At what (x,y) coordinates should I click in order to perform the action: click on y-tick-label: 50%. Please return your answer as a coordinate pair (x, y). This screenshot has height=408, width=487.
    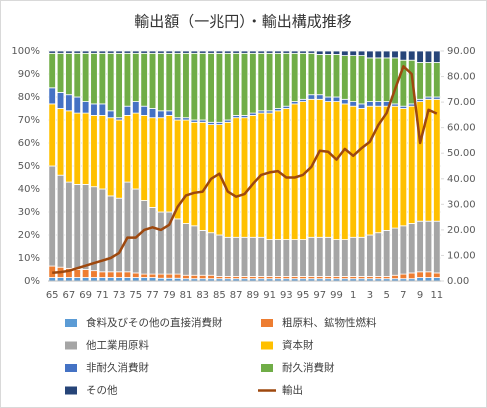
    Looking at the image, I should click on (29, 166).